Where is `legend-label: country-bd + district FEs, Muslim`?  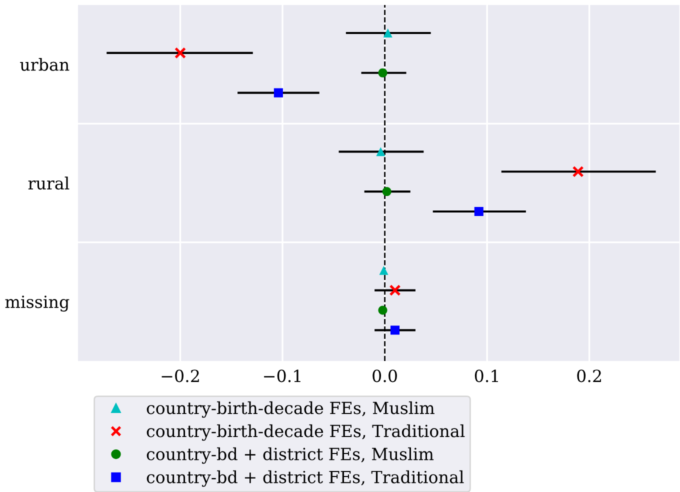
legend-label: country-bd + district FEs, Muslim is located at coordinates (290, 455).